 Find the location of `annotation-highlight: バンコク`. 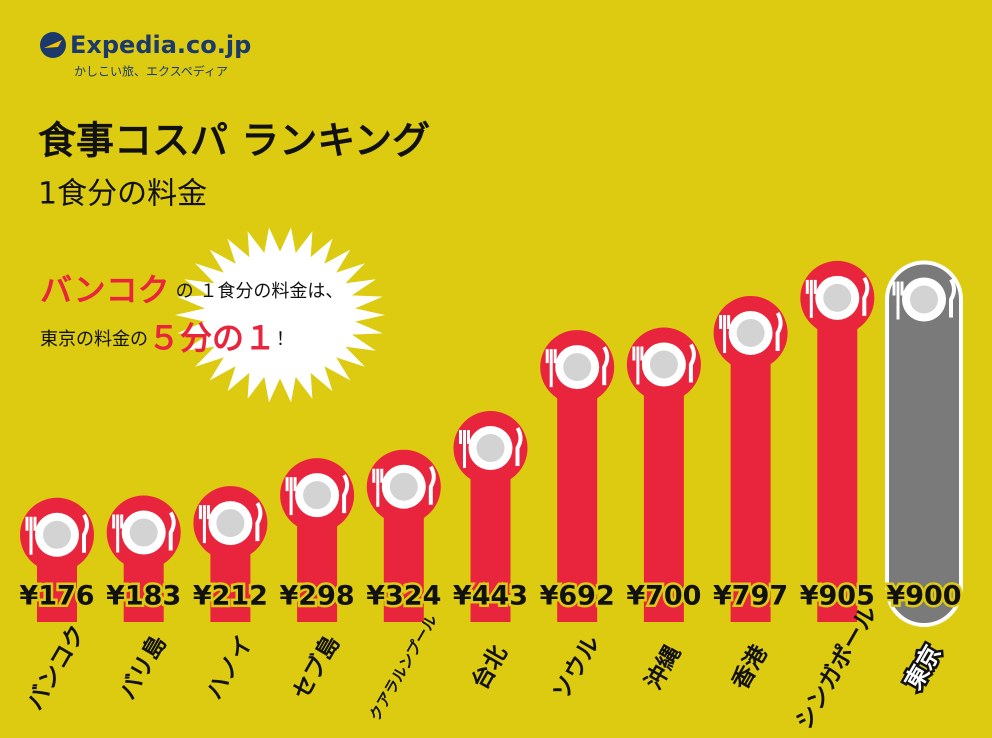

annotation-highlight: バンコク is located at coordinates (105, 290).